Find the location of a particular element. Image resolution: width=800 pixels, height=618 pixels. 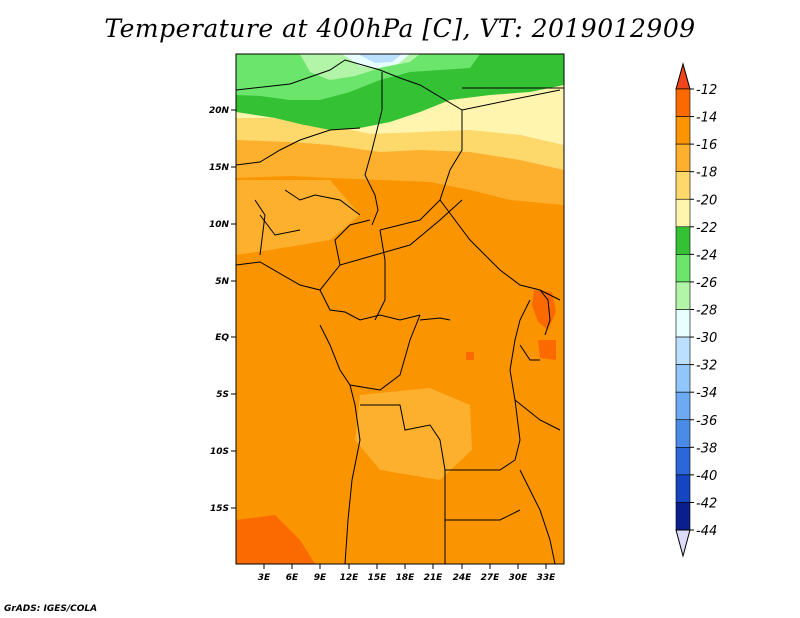

colorbar-label: -40 is located at coordinates (706, 476).